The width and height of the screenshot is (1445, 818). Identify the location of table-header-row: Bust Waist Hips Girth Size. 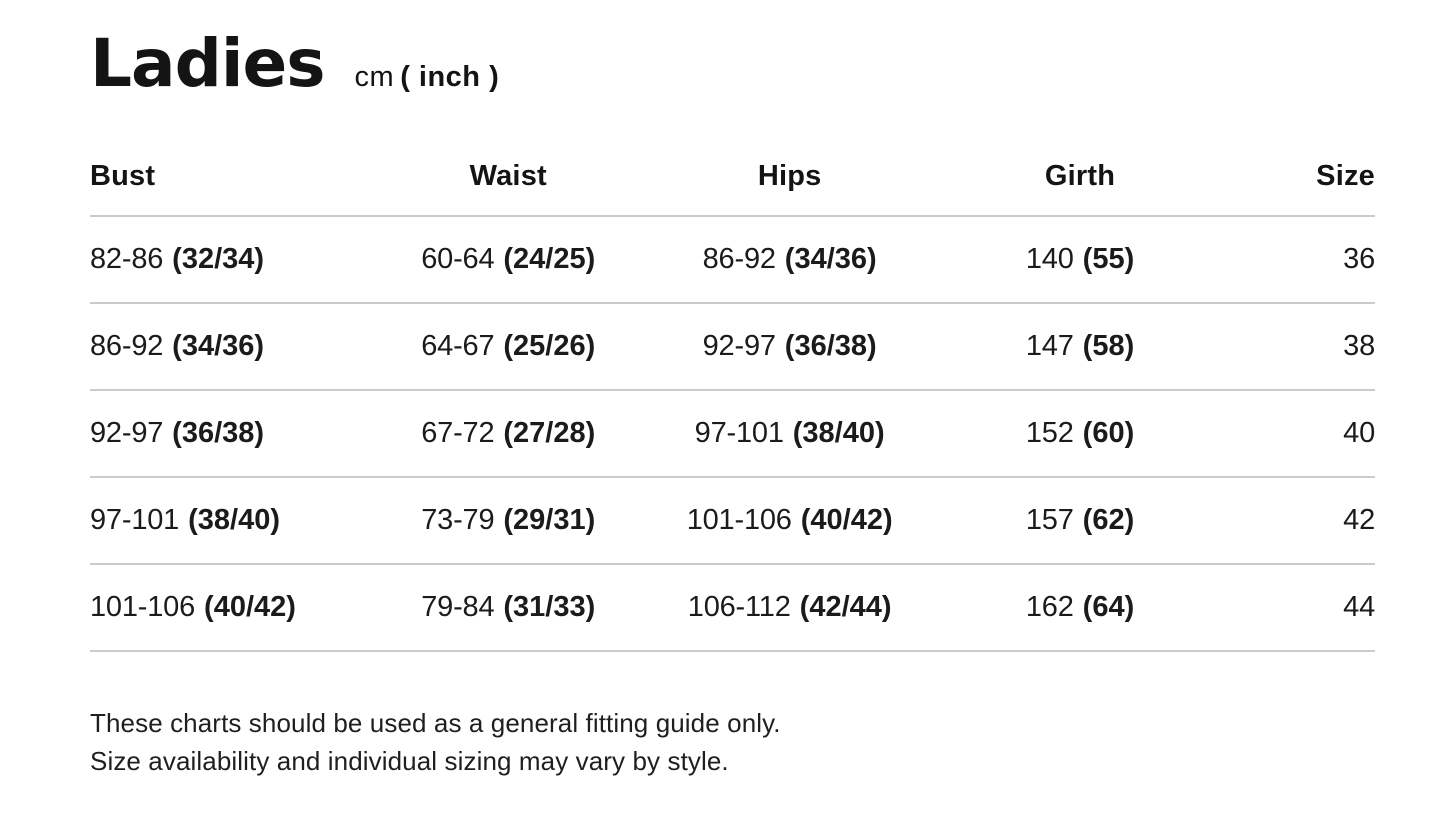
(732, 188).